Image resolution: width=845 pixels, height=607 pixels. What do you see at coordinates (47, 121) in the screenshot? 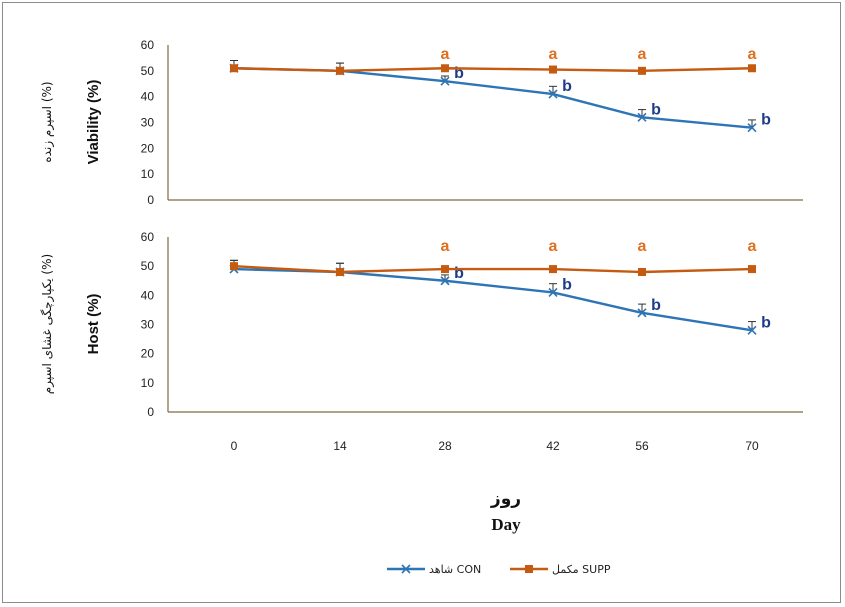
I see `y-axis-label-farsi: اسپرم زنده (%)` at bounding box center [47, 121].